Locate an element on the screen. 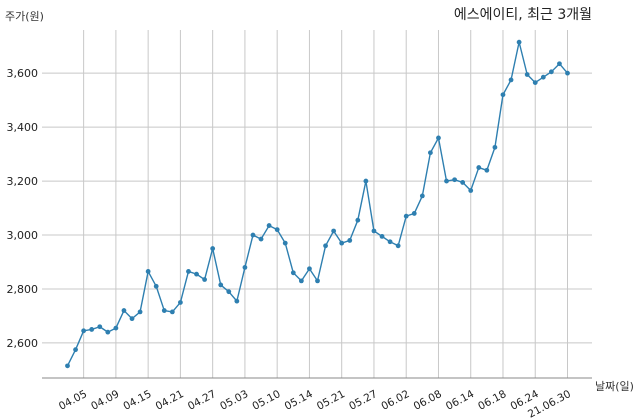  x-tick-label: 04.27 is located at coordinates (202, 400).